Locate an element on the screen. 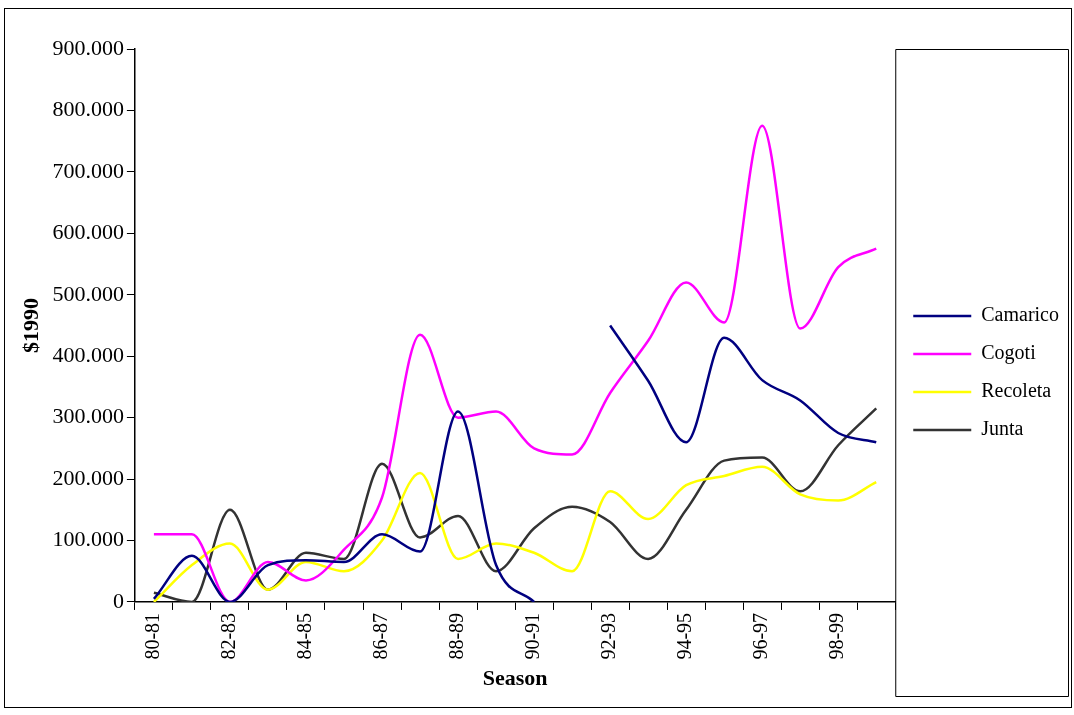 The width and height of the screenshot is (1074, 715). y-tick-label: 500.000 is located at coordinates (88, 293).